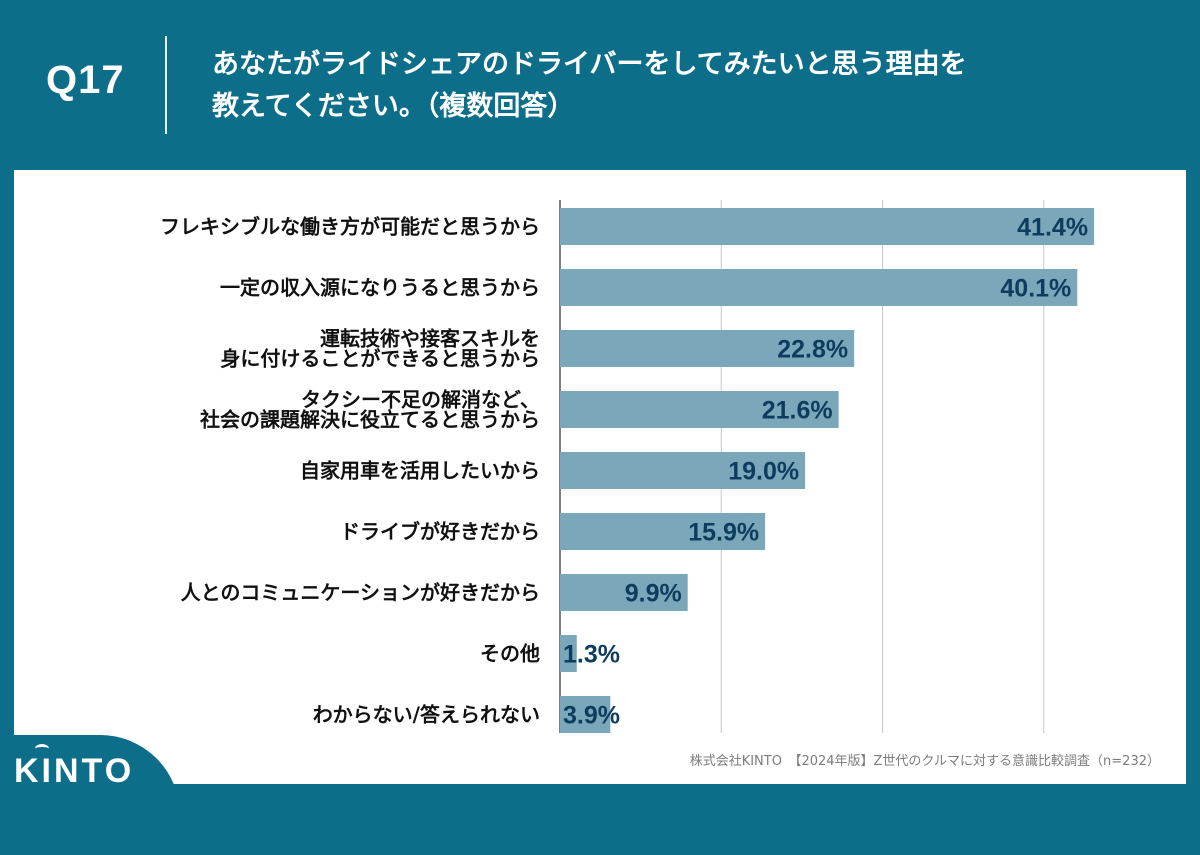  I want to click on value-label: 41.4%, so click(1052, 228).